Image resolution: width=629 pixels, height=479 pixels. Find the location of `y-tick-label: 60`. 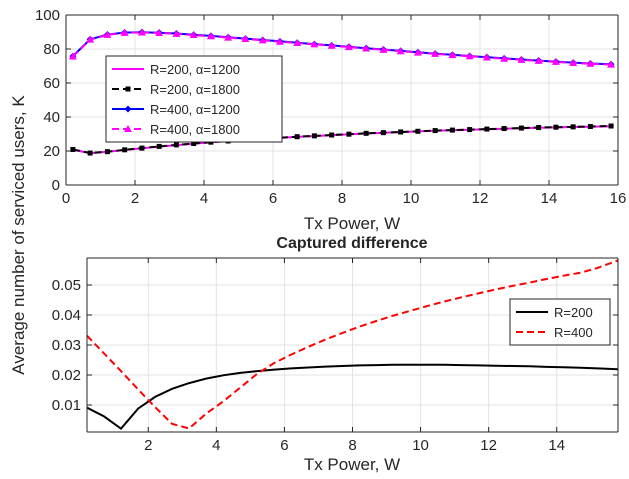

y-tick-label: 60 is located at coordinates (51, 83).